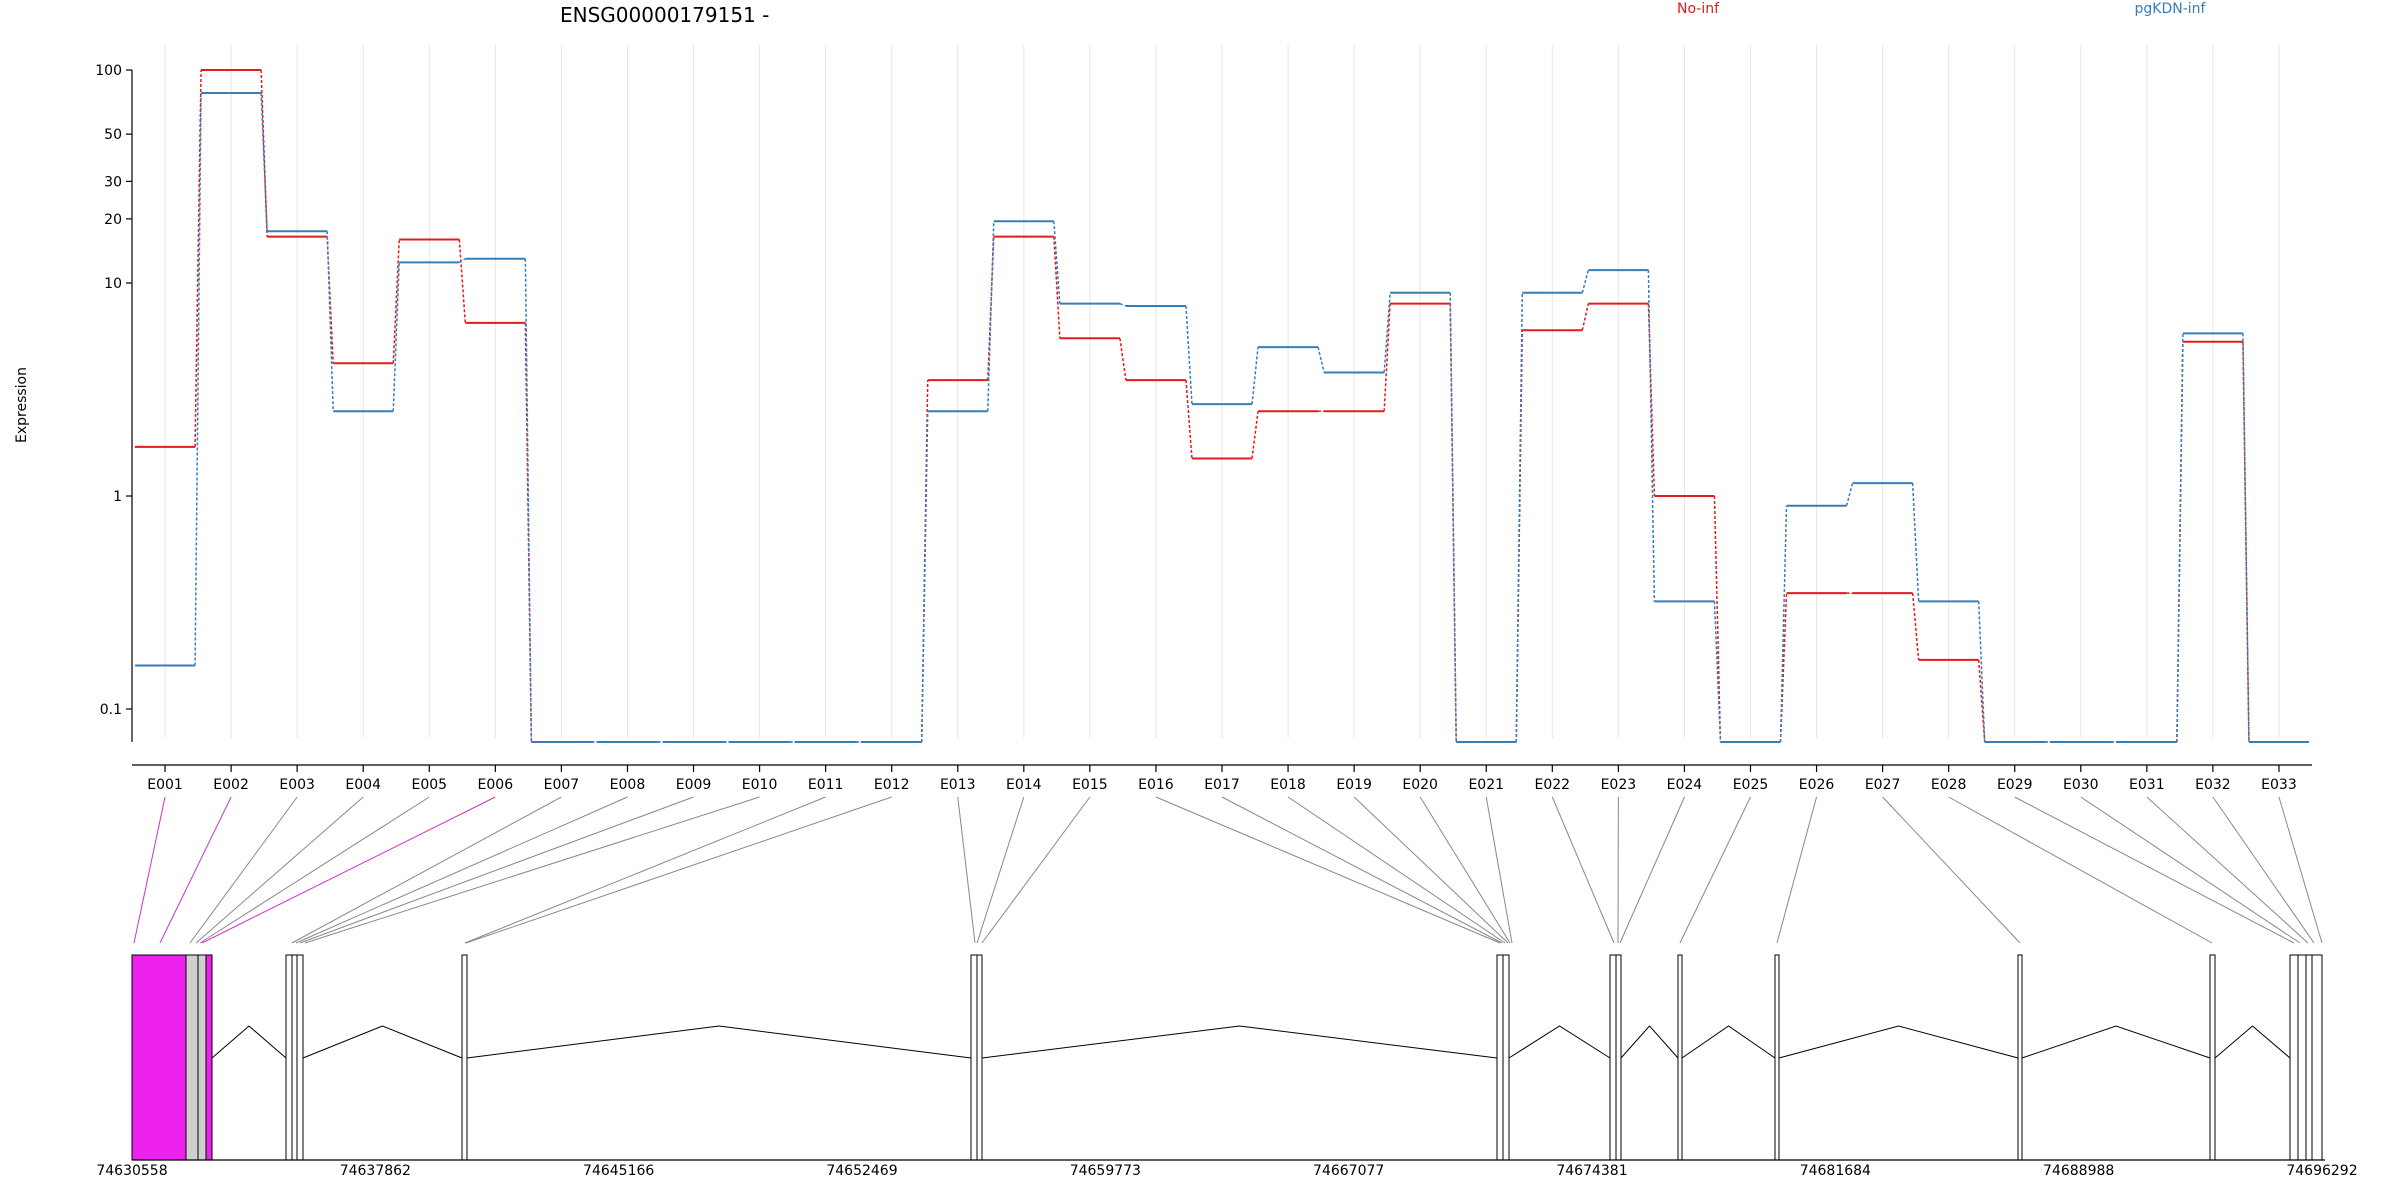  Describe the element at coordinates (694, 785) in the screenshot. I see `x-tick-label: E009` at that location.